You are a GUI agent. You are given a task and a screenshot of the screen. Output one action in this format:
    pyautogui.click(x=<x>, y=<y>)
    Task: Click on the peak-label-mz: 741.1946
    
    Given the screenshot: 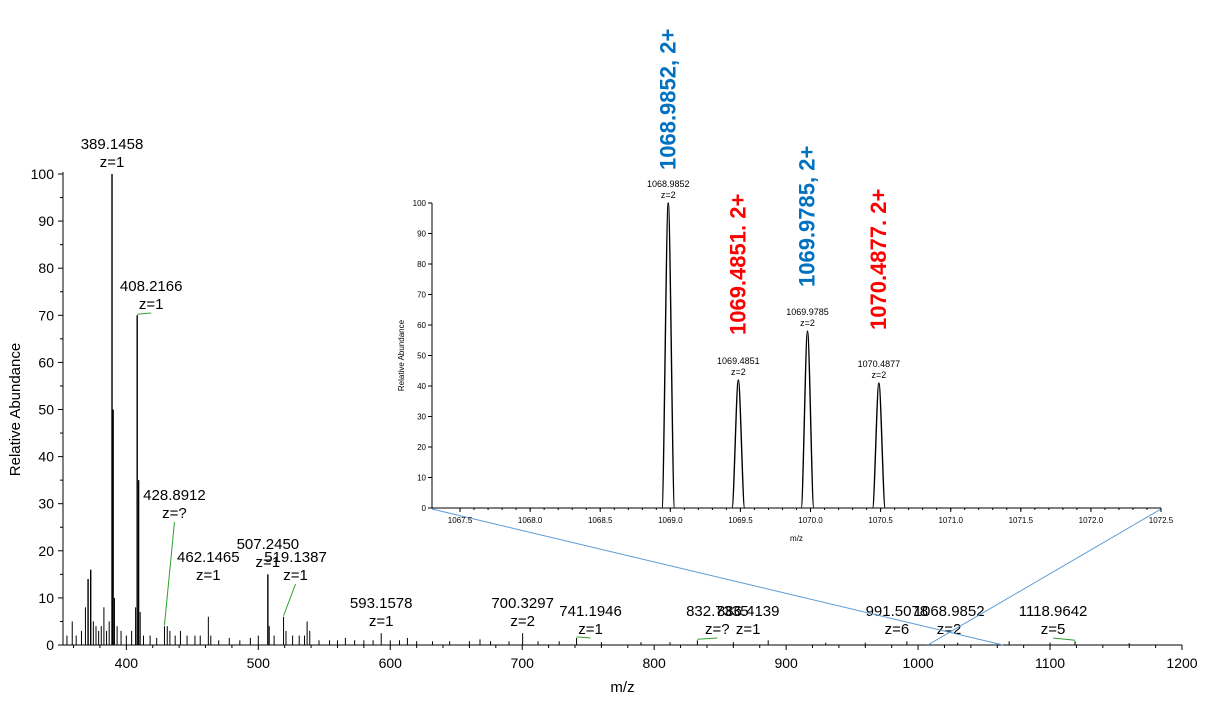 What is the action you would take?
    pyautogui.click(x=590, y=611)
    